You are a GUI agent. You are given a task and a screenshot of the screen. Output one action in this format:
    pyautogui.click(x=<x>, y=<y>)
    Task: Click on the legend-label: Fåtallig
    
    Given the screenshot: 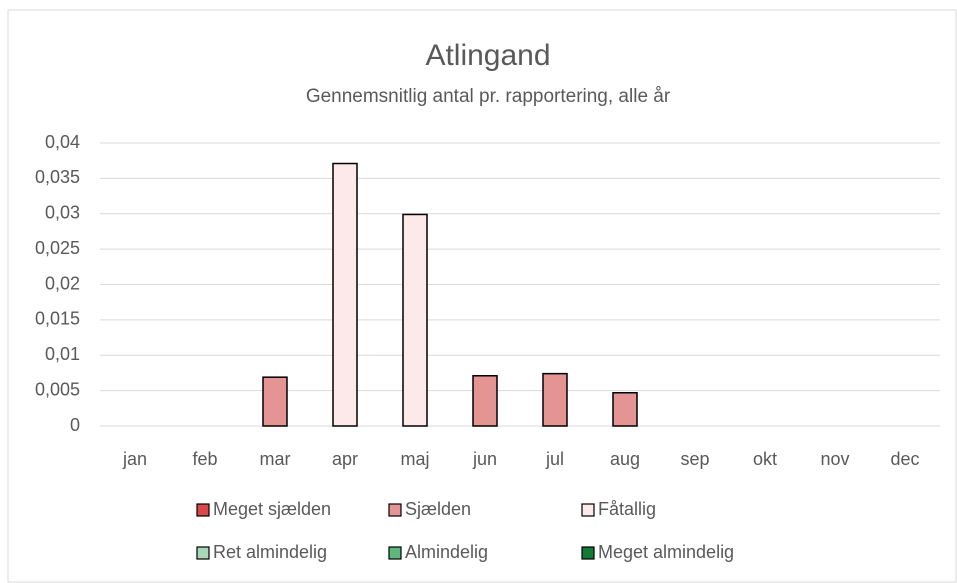 What is the action you would take?
    pyautogui.click(x=627, y=509)
    